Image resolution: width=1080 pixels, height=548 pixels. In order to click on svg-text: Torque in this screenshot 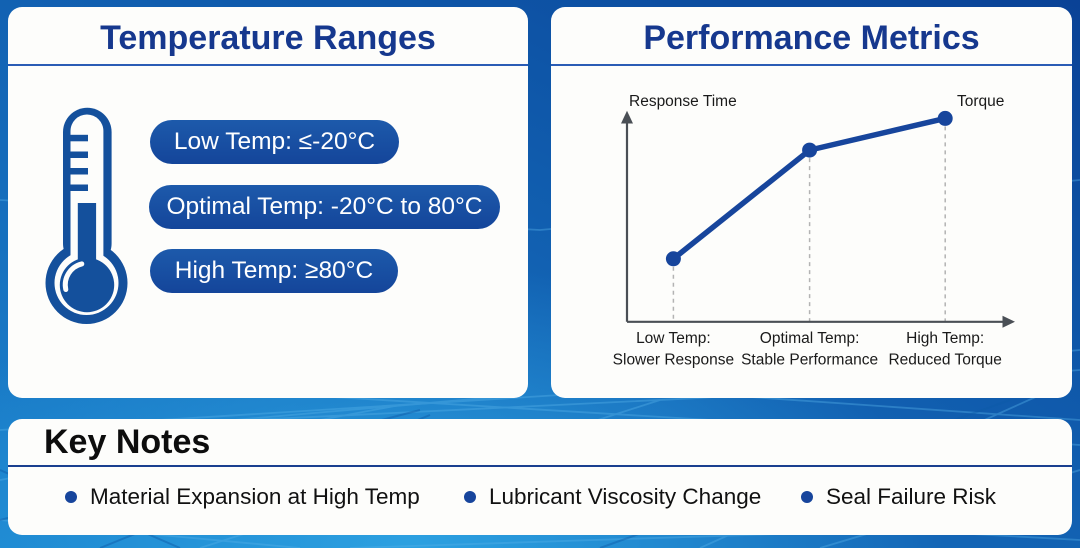, I will do `click(980, 101)`.